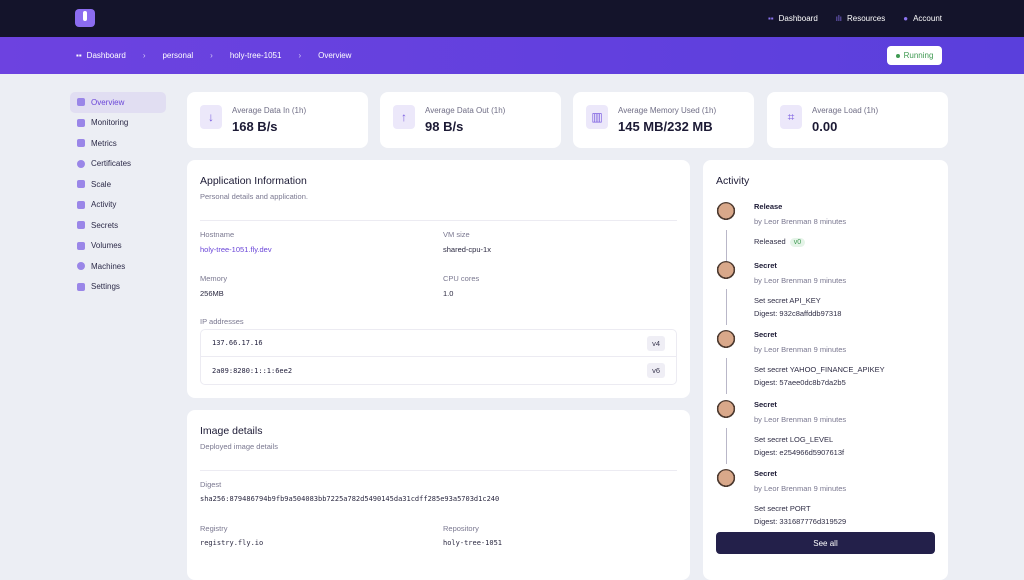  Describe the element at coordinates (237, 343) in the screenshot. I see `ip-address: 137.66.17.16` at that location.